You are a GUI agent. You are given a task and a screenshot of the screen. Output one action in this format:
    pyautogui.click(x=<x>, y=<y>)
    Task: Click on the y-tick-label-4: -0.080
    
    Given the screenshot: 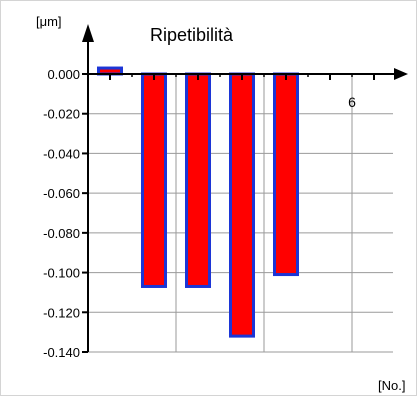 What is the action you would take?
    pyautogui.click(x=61, y=233)
    